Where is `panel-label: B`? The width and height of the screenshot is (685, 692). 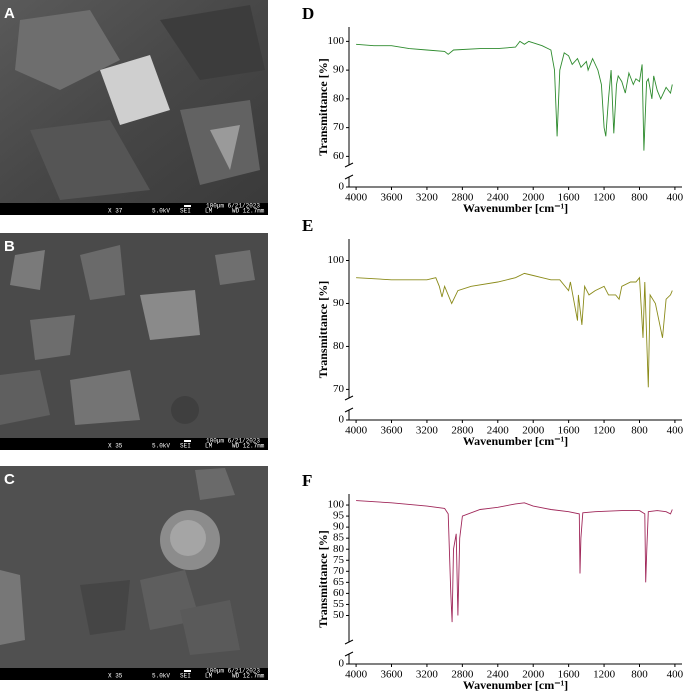
panel-label: B is located at coordinates (9, 246).